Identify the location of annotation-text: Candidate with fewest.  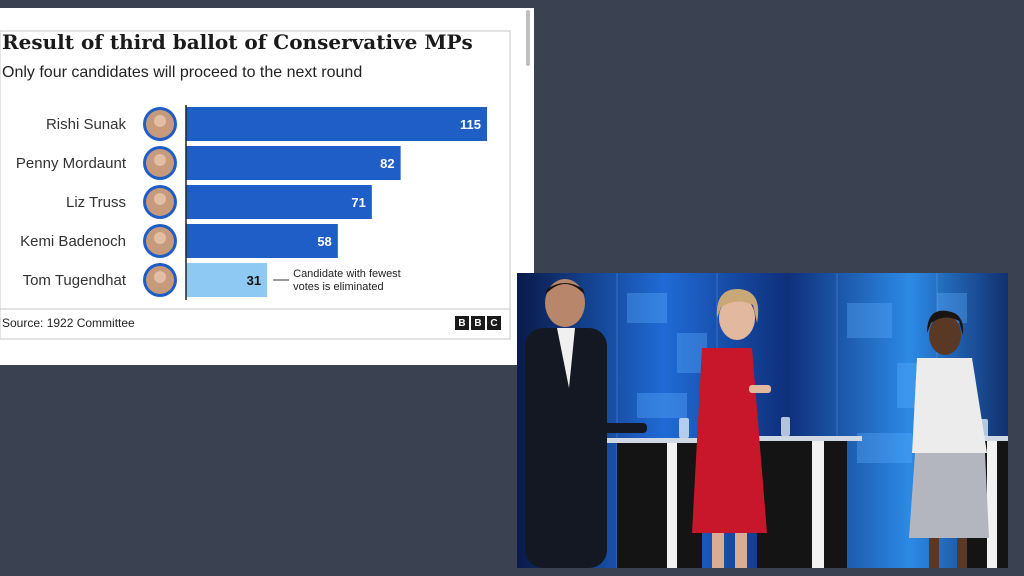
(347, 274).